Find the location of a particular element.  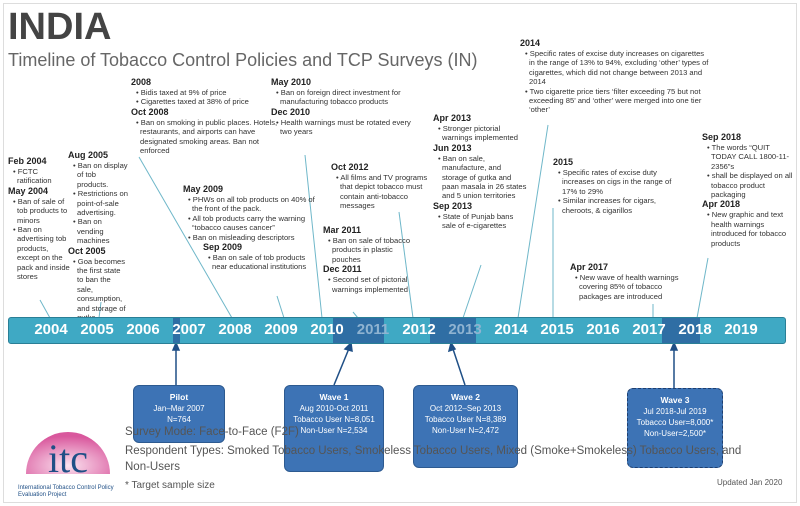

year-label: 2011 is located at coordinates (373, 329).